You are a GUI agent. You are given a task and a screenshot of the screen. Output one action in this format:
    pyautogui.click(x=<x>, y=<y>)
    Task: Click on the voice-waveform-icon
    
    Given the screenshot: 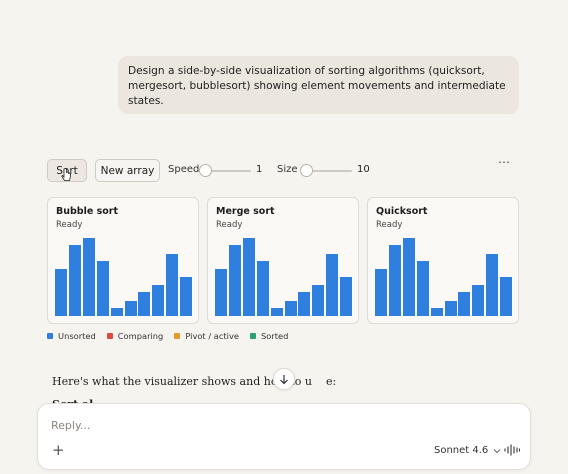 What is the action you would take?
    pyautogui.click(x=512, y=450)
    